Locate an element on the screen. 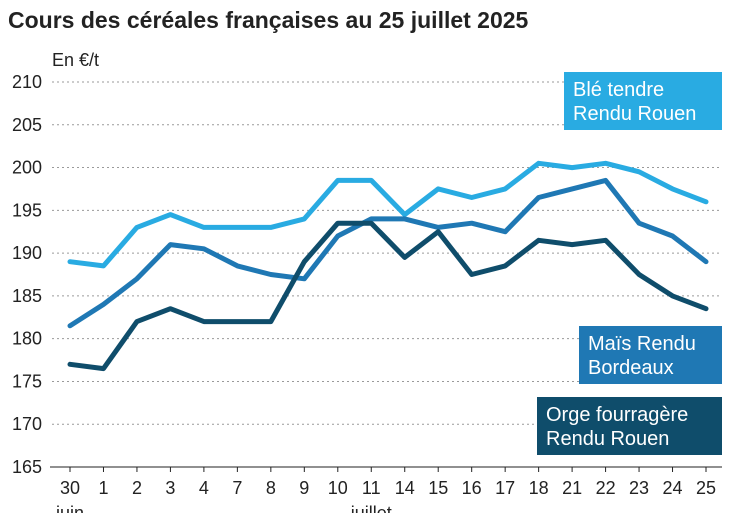 Image resolution: width=747 pixels, height=513 pixels. y-tick-label: 180 is located at coordinates (27, 339).